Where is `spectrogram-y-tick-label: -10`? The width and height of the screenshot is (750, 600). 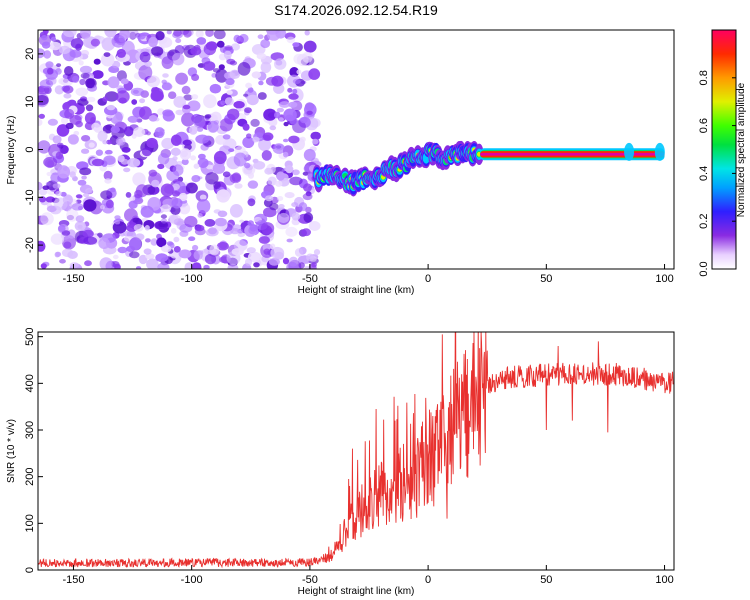
spectrogram-y-tick-label: -10 is located at coordinates (30, 197).